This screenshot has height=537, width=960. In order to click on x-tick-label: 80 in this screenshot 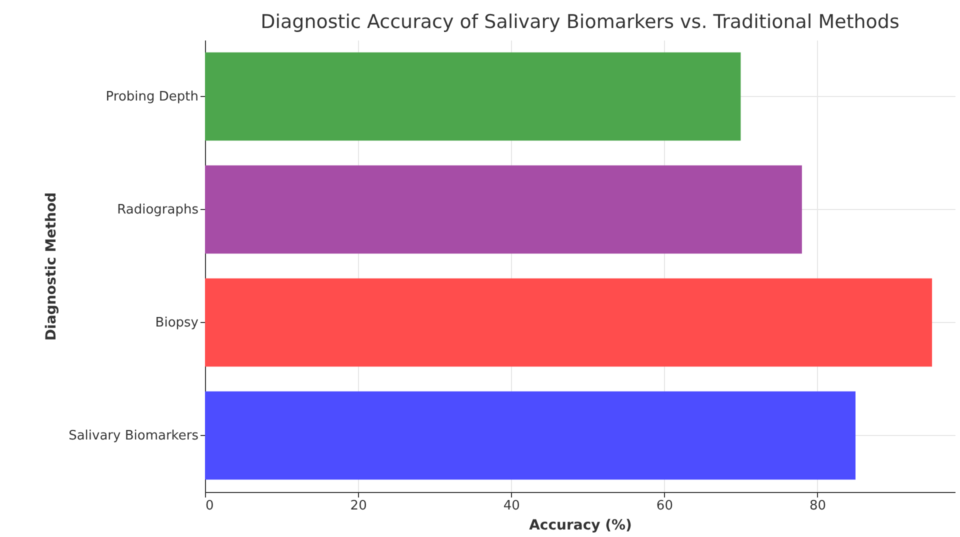, I will do `click(817, 506)`.